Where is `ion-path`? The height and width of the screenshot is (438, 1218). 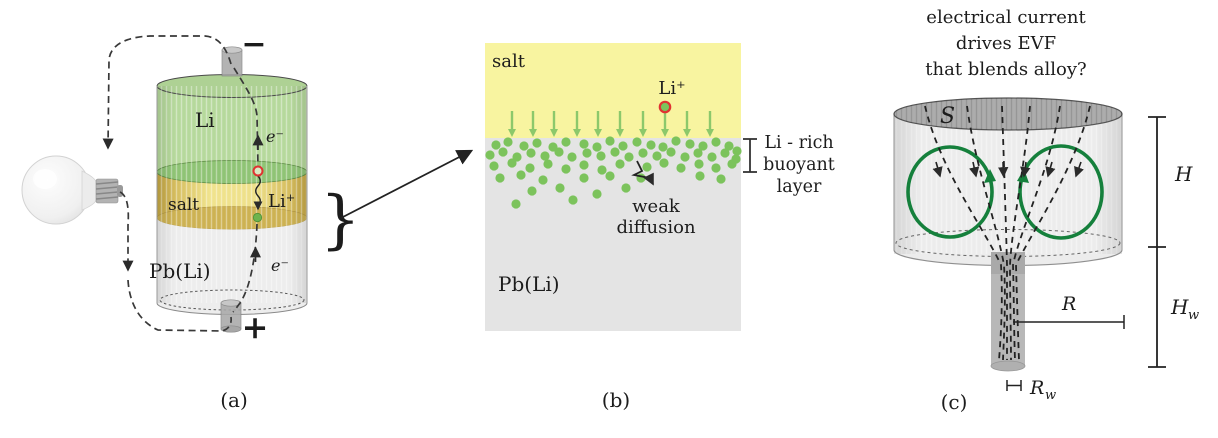
ion-path is located at coordinates (258, 194).